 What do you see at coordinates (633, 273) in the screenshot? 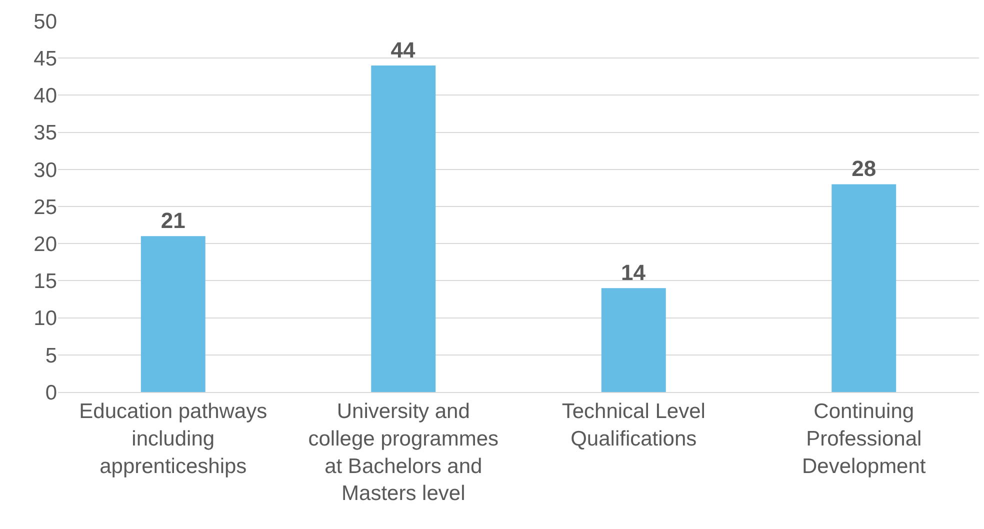
I see `data-label: 14` at bounding box center [633, 273].